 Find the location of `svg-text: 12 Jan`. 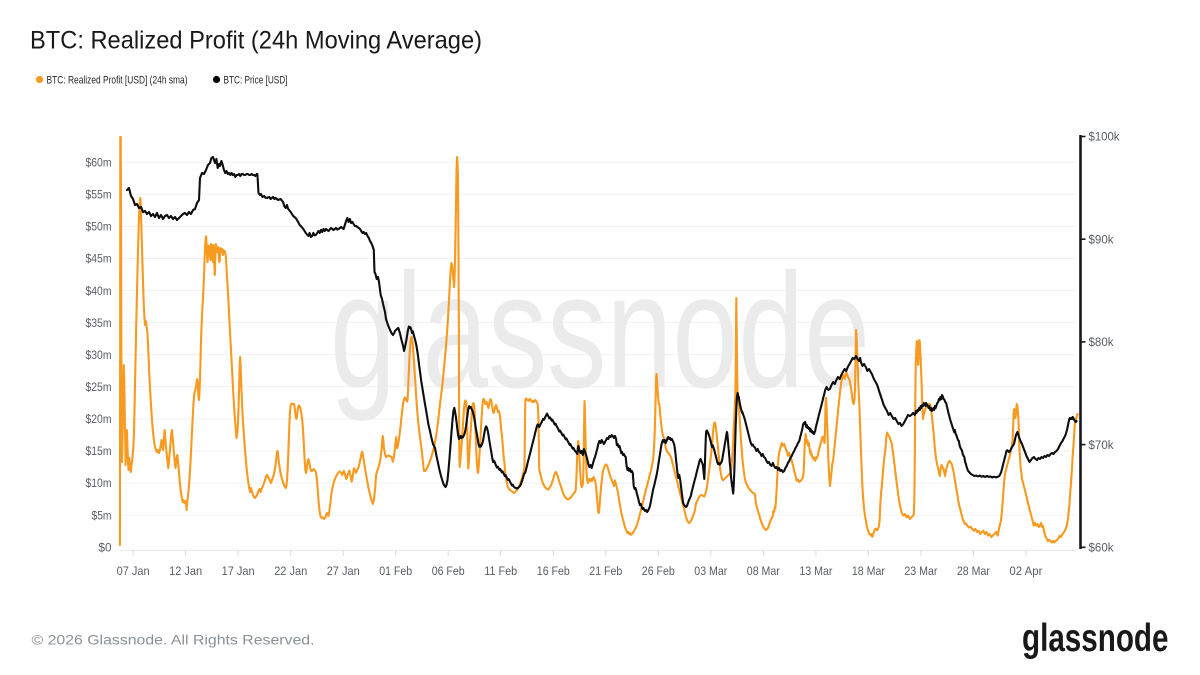

svg-text: 12 Jan is located at coordinates (185, 571).